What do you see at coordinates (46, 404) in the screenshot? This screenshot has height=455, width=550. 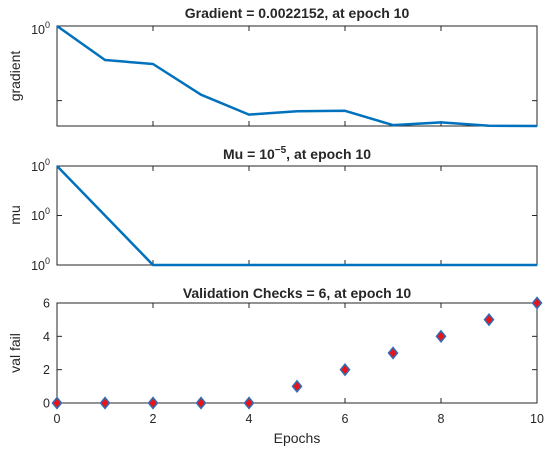 I see `validation-ytick-label: 0` at bounding box center [46, 404].